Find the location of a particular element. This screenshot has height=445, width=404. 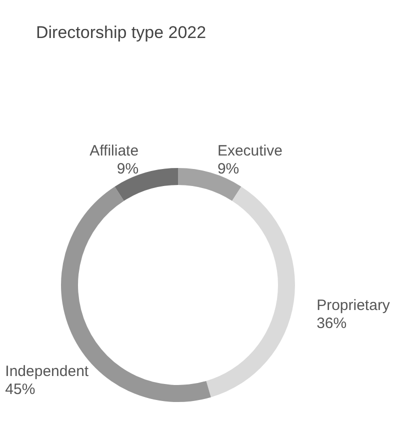

donut-slice is located at coordinates (250, 292).